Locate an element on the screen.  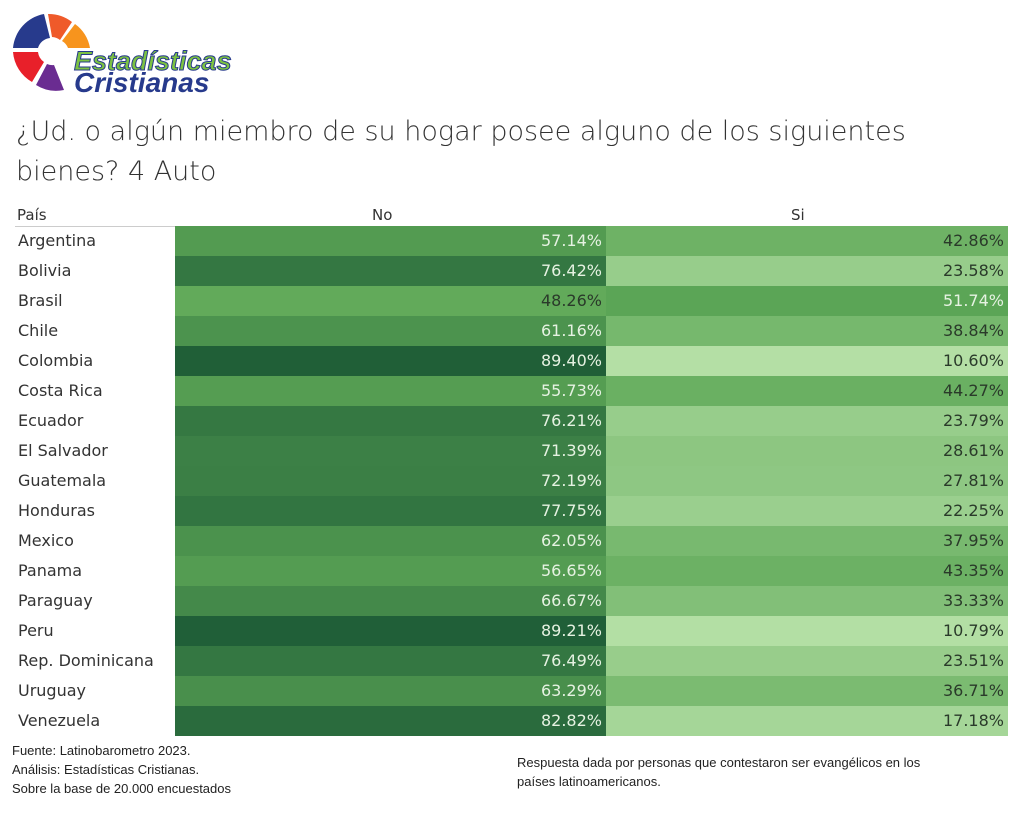
heatmap-cell-si: 10.60% is located at coordinates (807, 361).